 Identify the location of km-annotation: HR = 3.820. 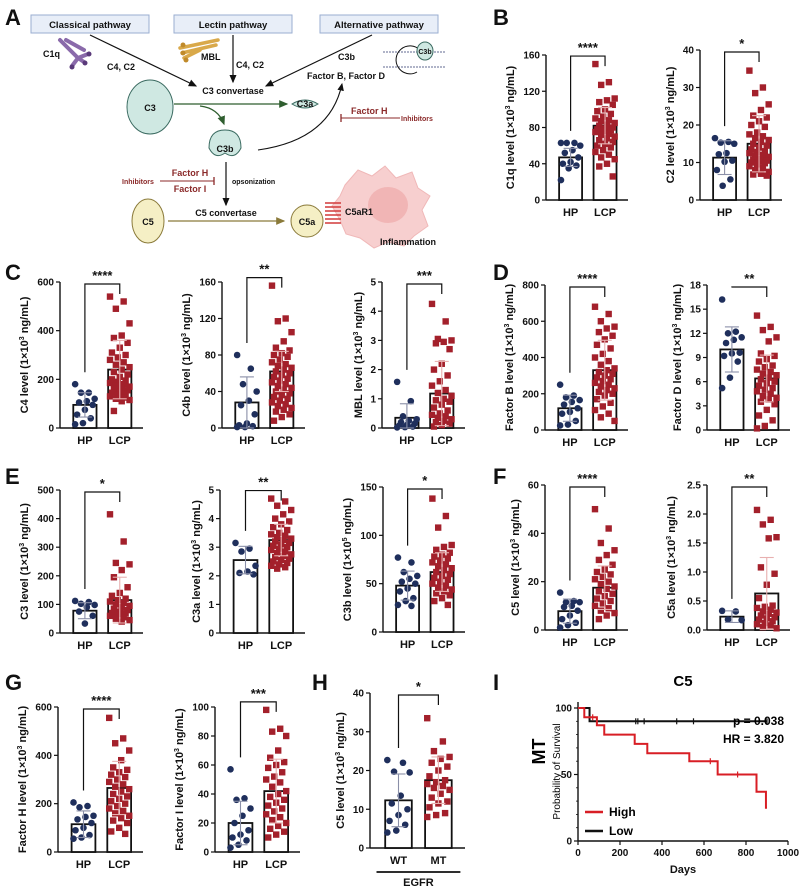
(753, 739).